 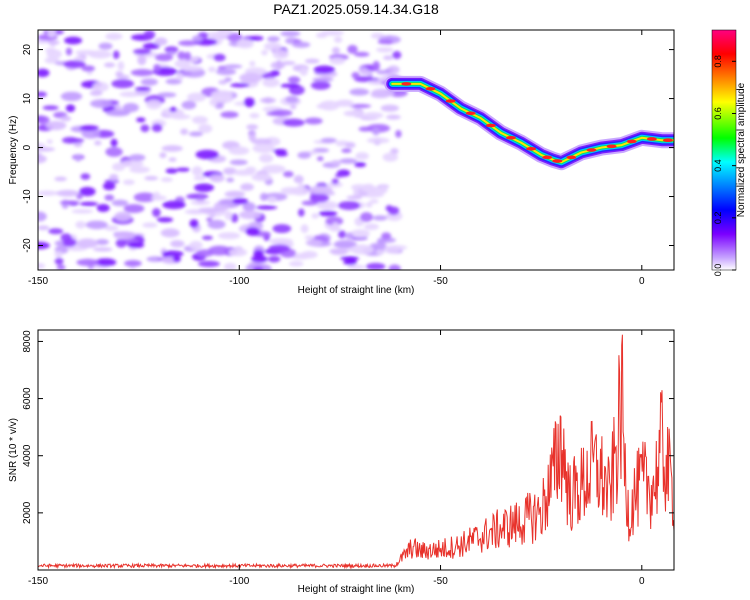 What do you see at coordinates (718, 61) in the screenshot?
I see `colorbar-tick-label: 0.8` at bounding box center [718, 61].